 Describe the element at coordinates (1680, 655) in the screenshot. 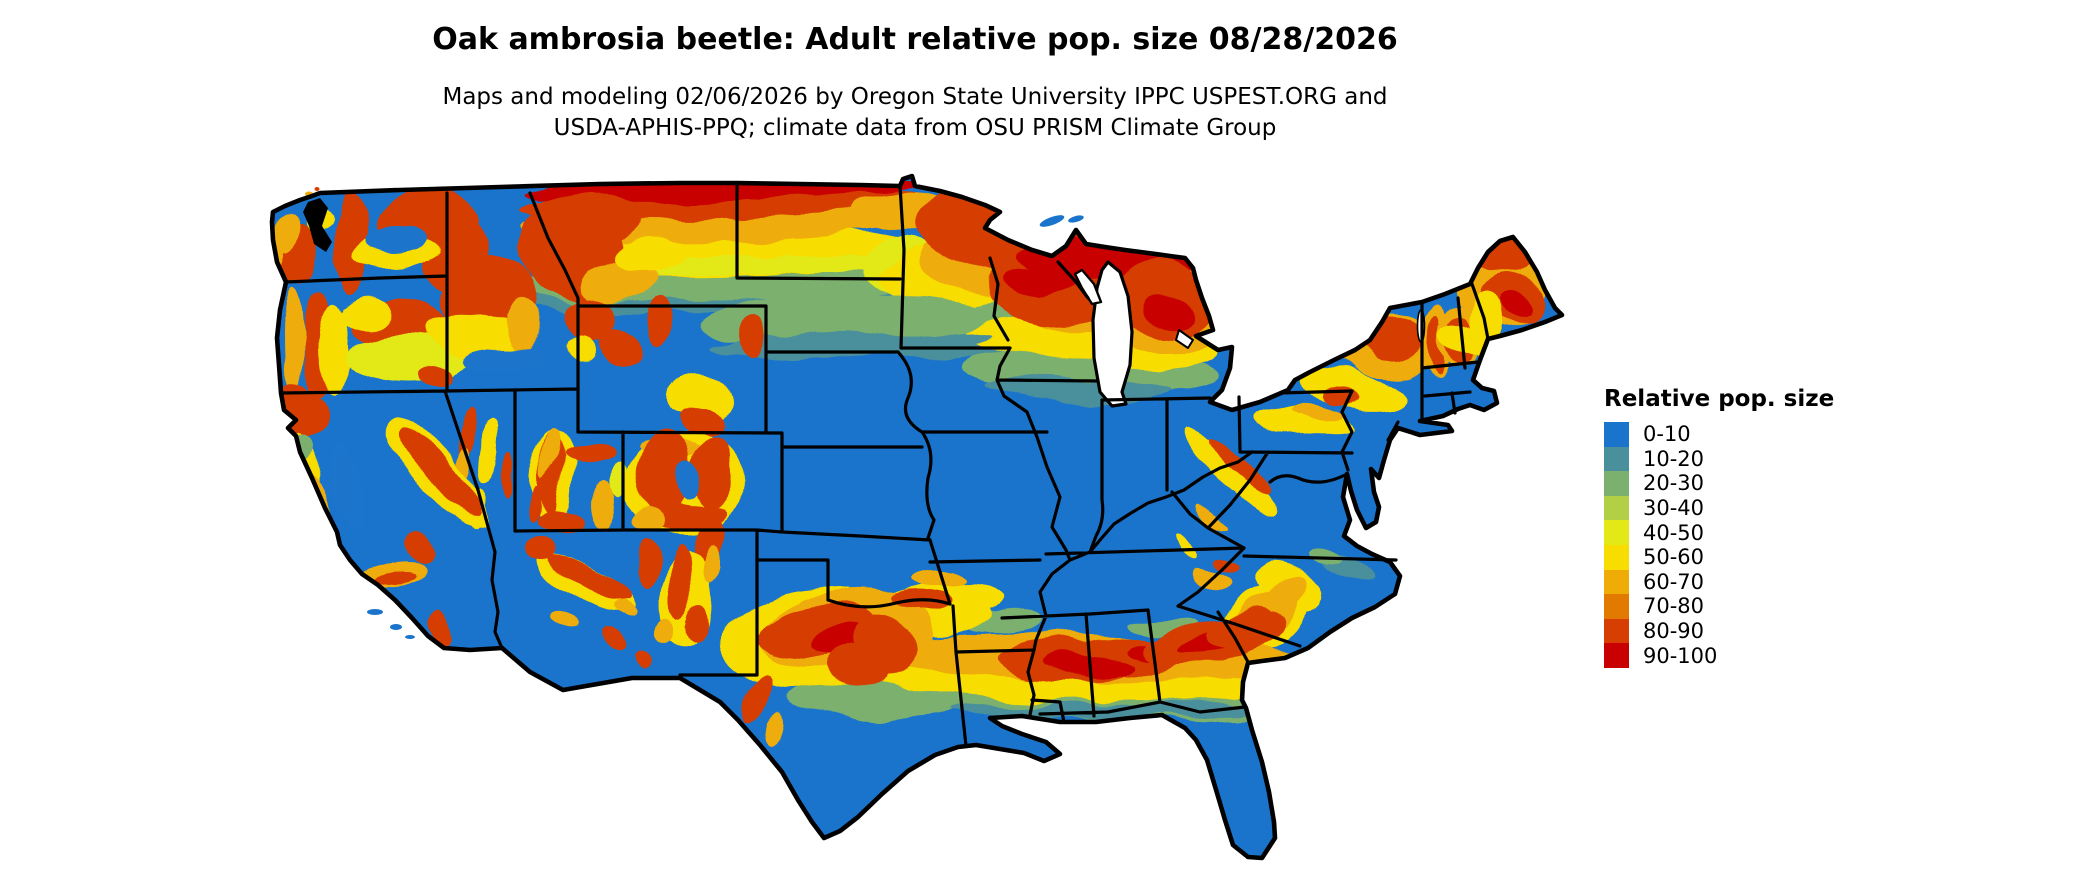

I see `legend-label: 90-100` at that location.